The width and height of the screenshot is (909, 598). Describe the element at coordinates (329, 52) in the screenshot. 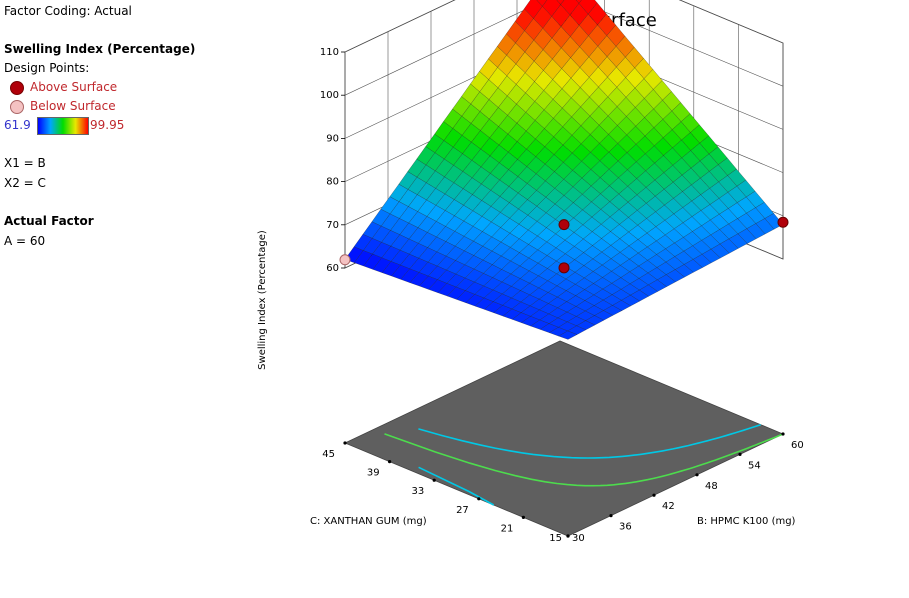

I see `z-tick-label: 110` at that location.